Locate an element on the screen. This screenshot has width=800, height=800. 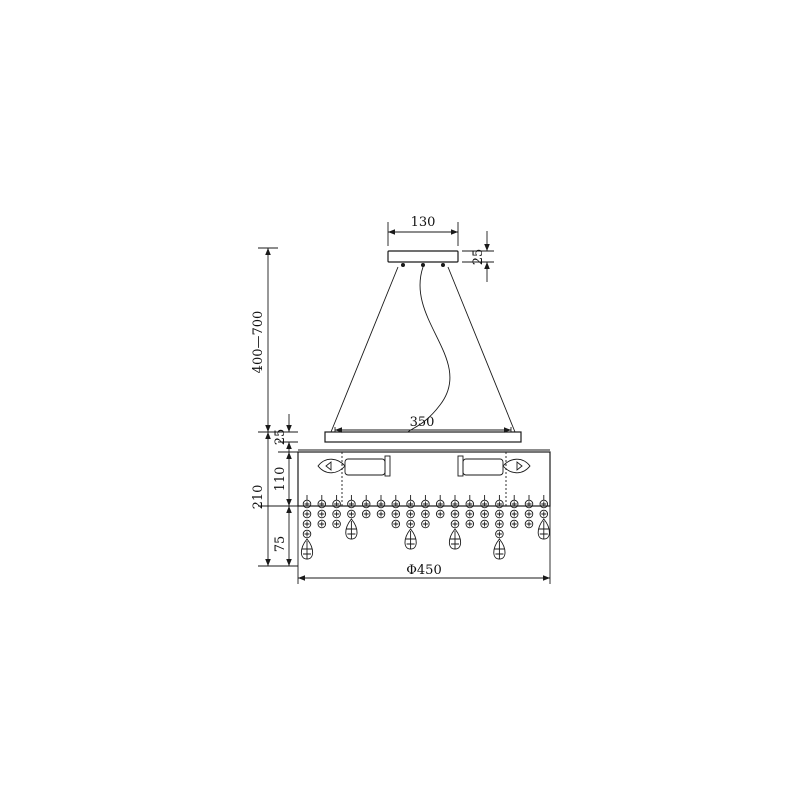
body-dimensions: 25 110 75 210 is located at coordinates (274, 490).